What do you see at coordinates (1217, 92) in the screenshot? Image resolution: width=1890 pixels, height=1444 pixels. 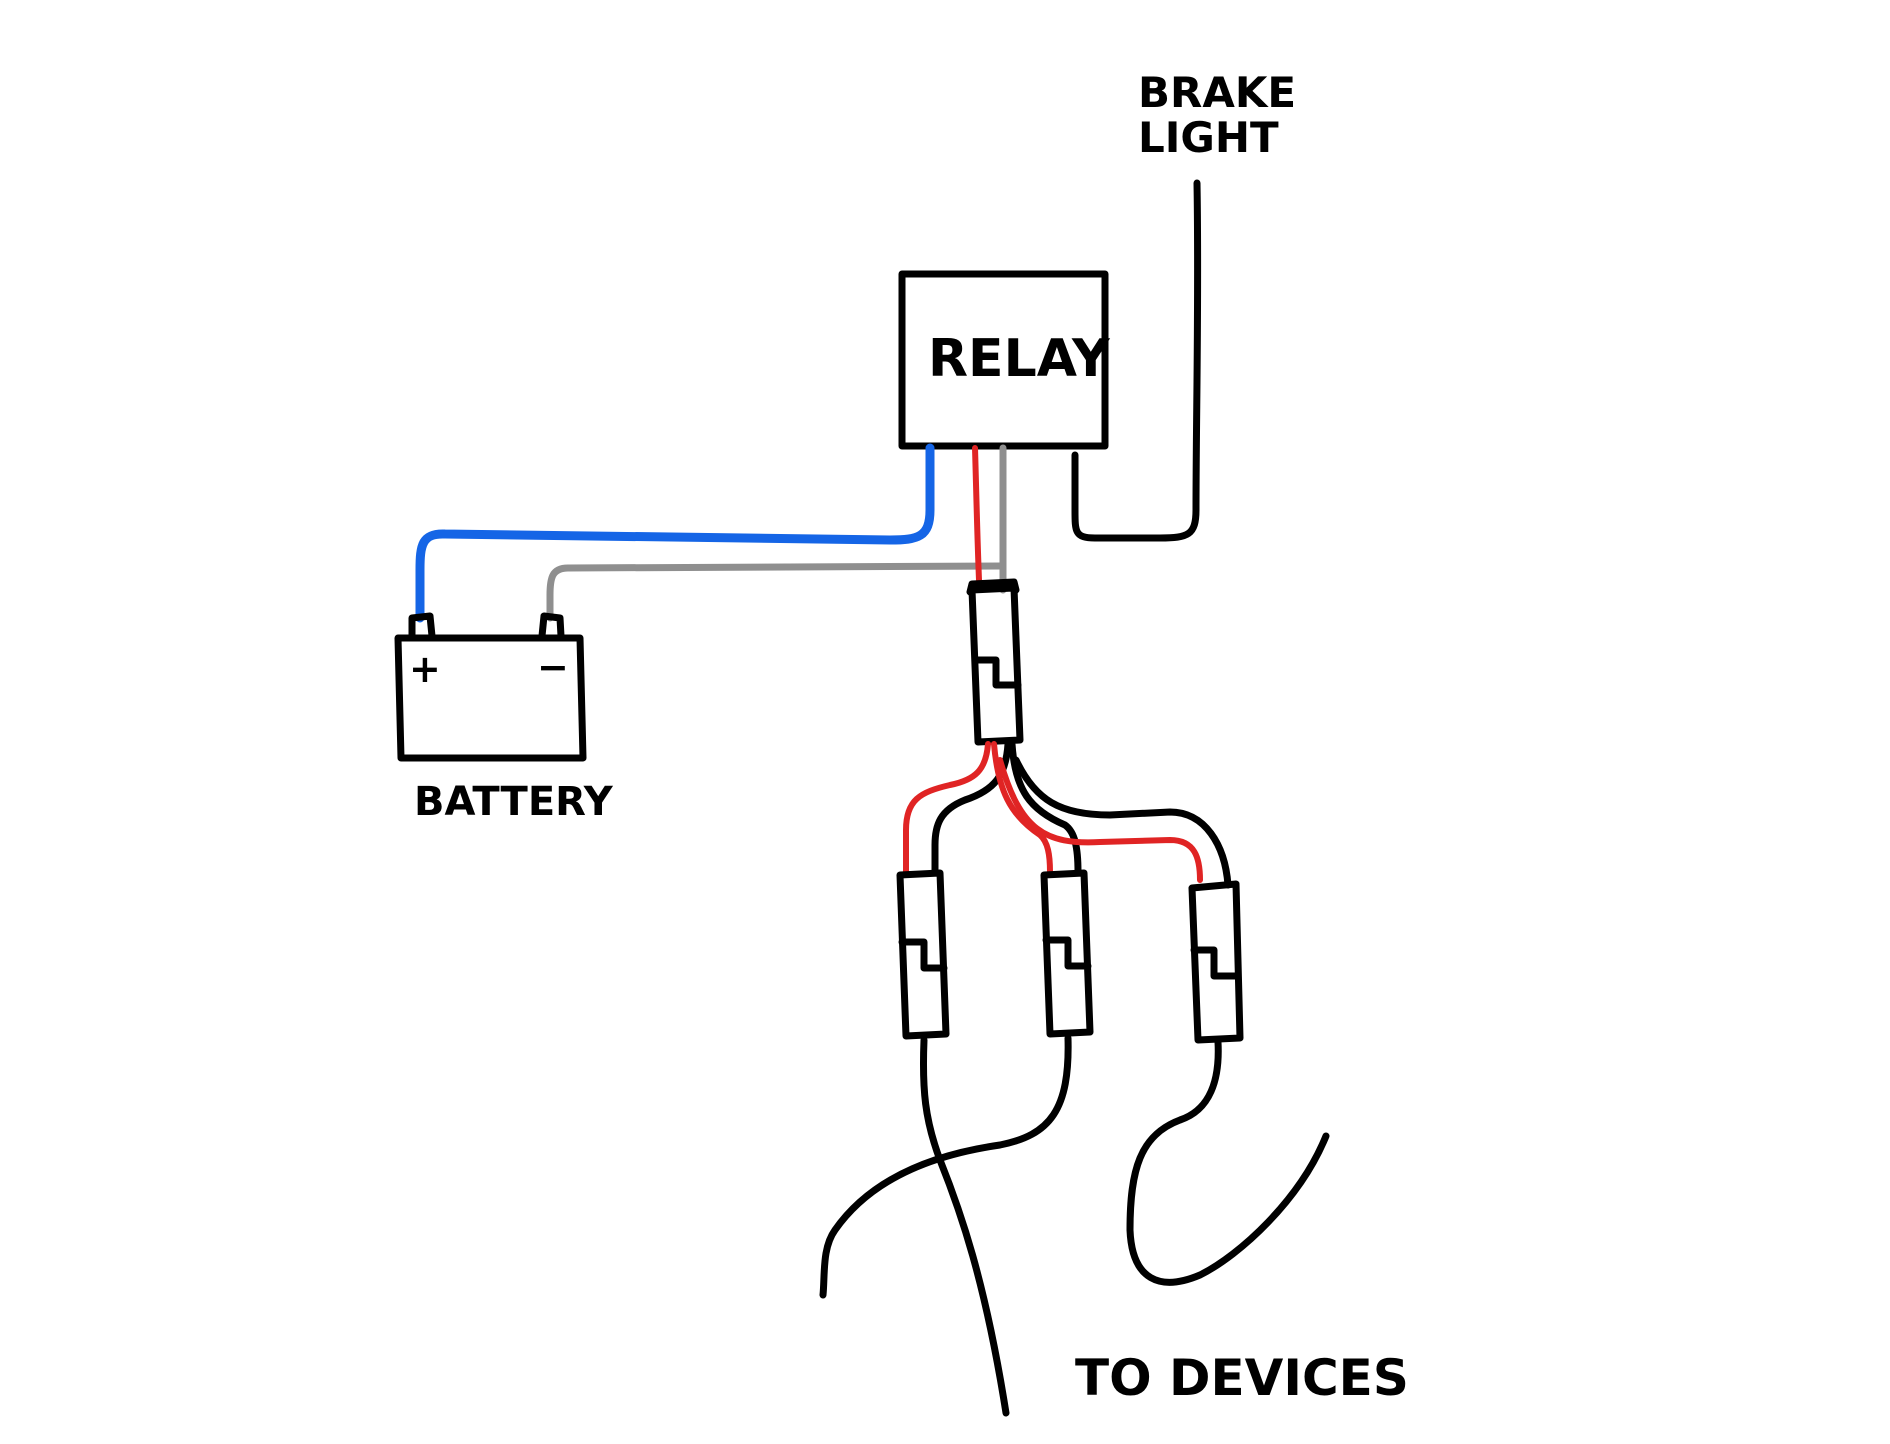 I see `brake-light-label-line1: BRAKE` at bounding box center [1217, 92].